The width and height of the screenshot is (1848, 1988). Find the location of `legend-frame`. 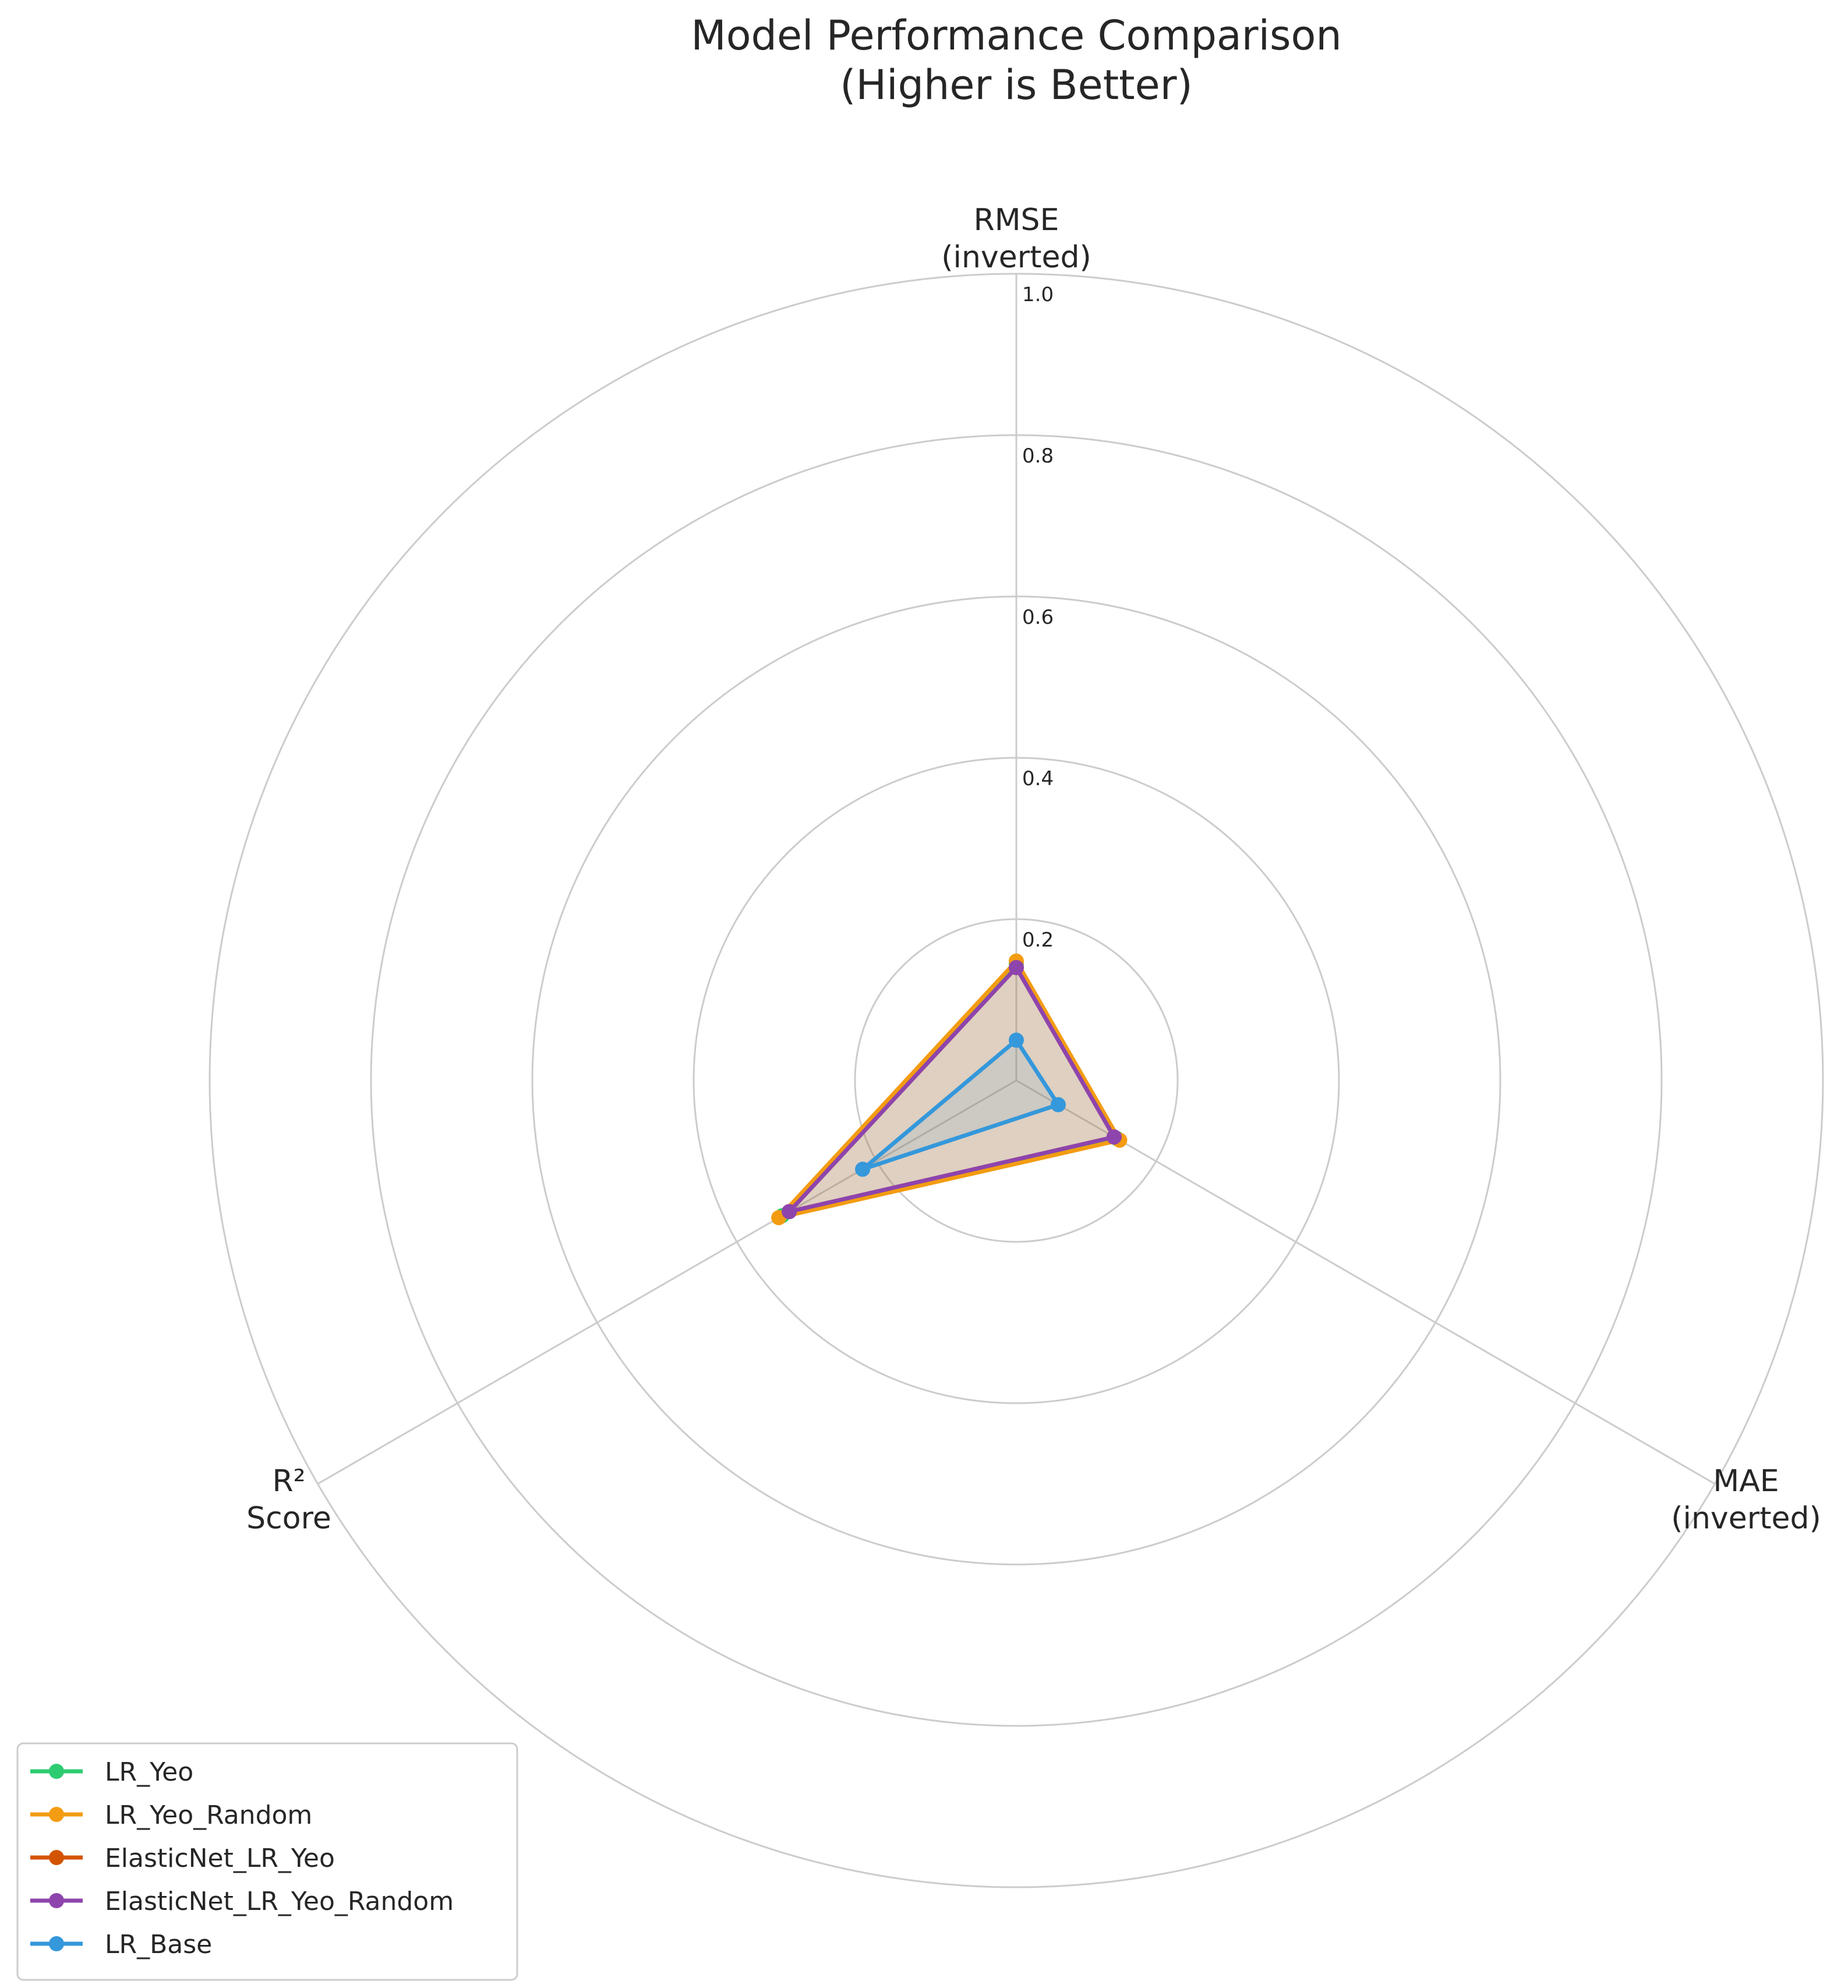

legend-frame is located at coordinates (267, 1861).